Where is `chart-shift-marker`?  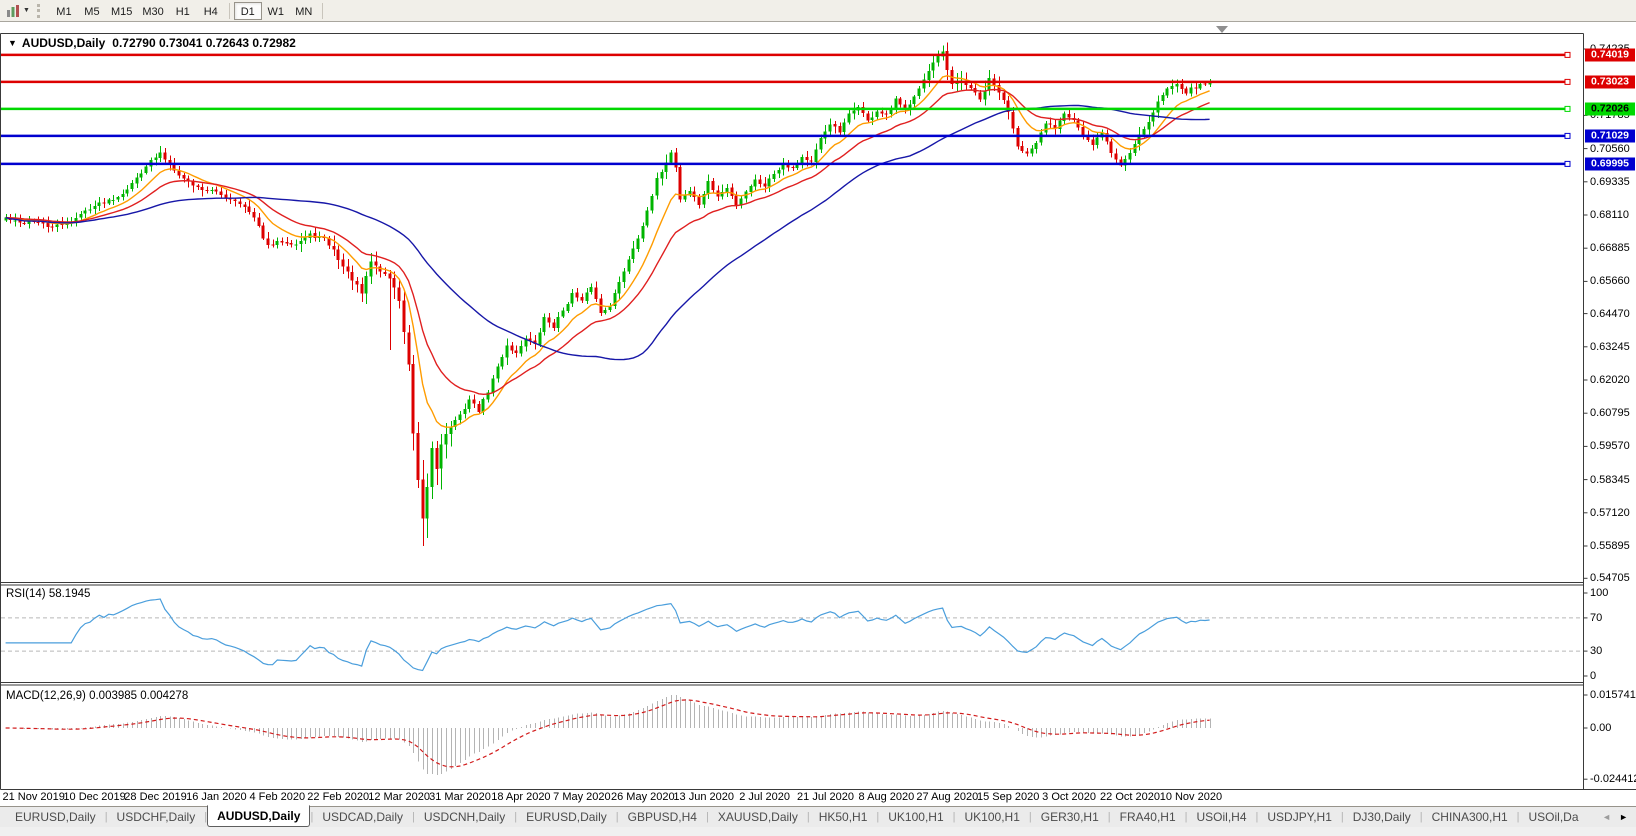
chart-shift-marker is located at coordinates (1222, 29).